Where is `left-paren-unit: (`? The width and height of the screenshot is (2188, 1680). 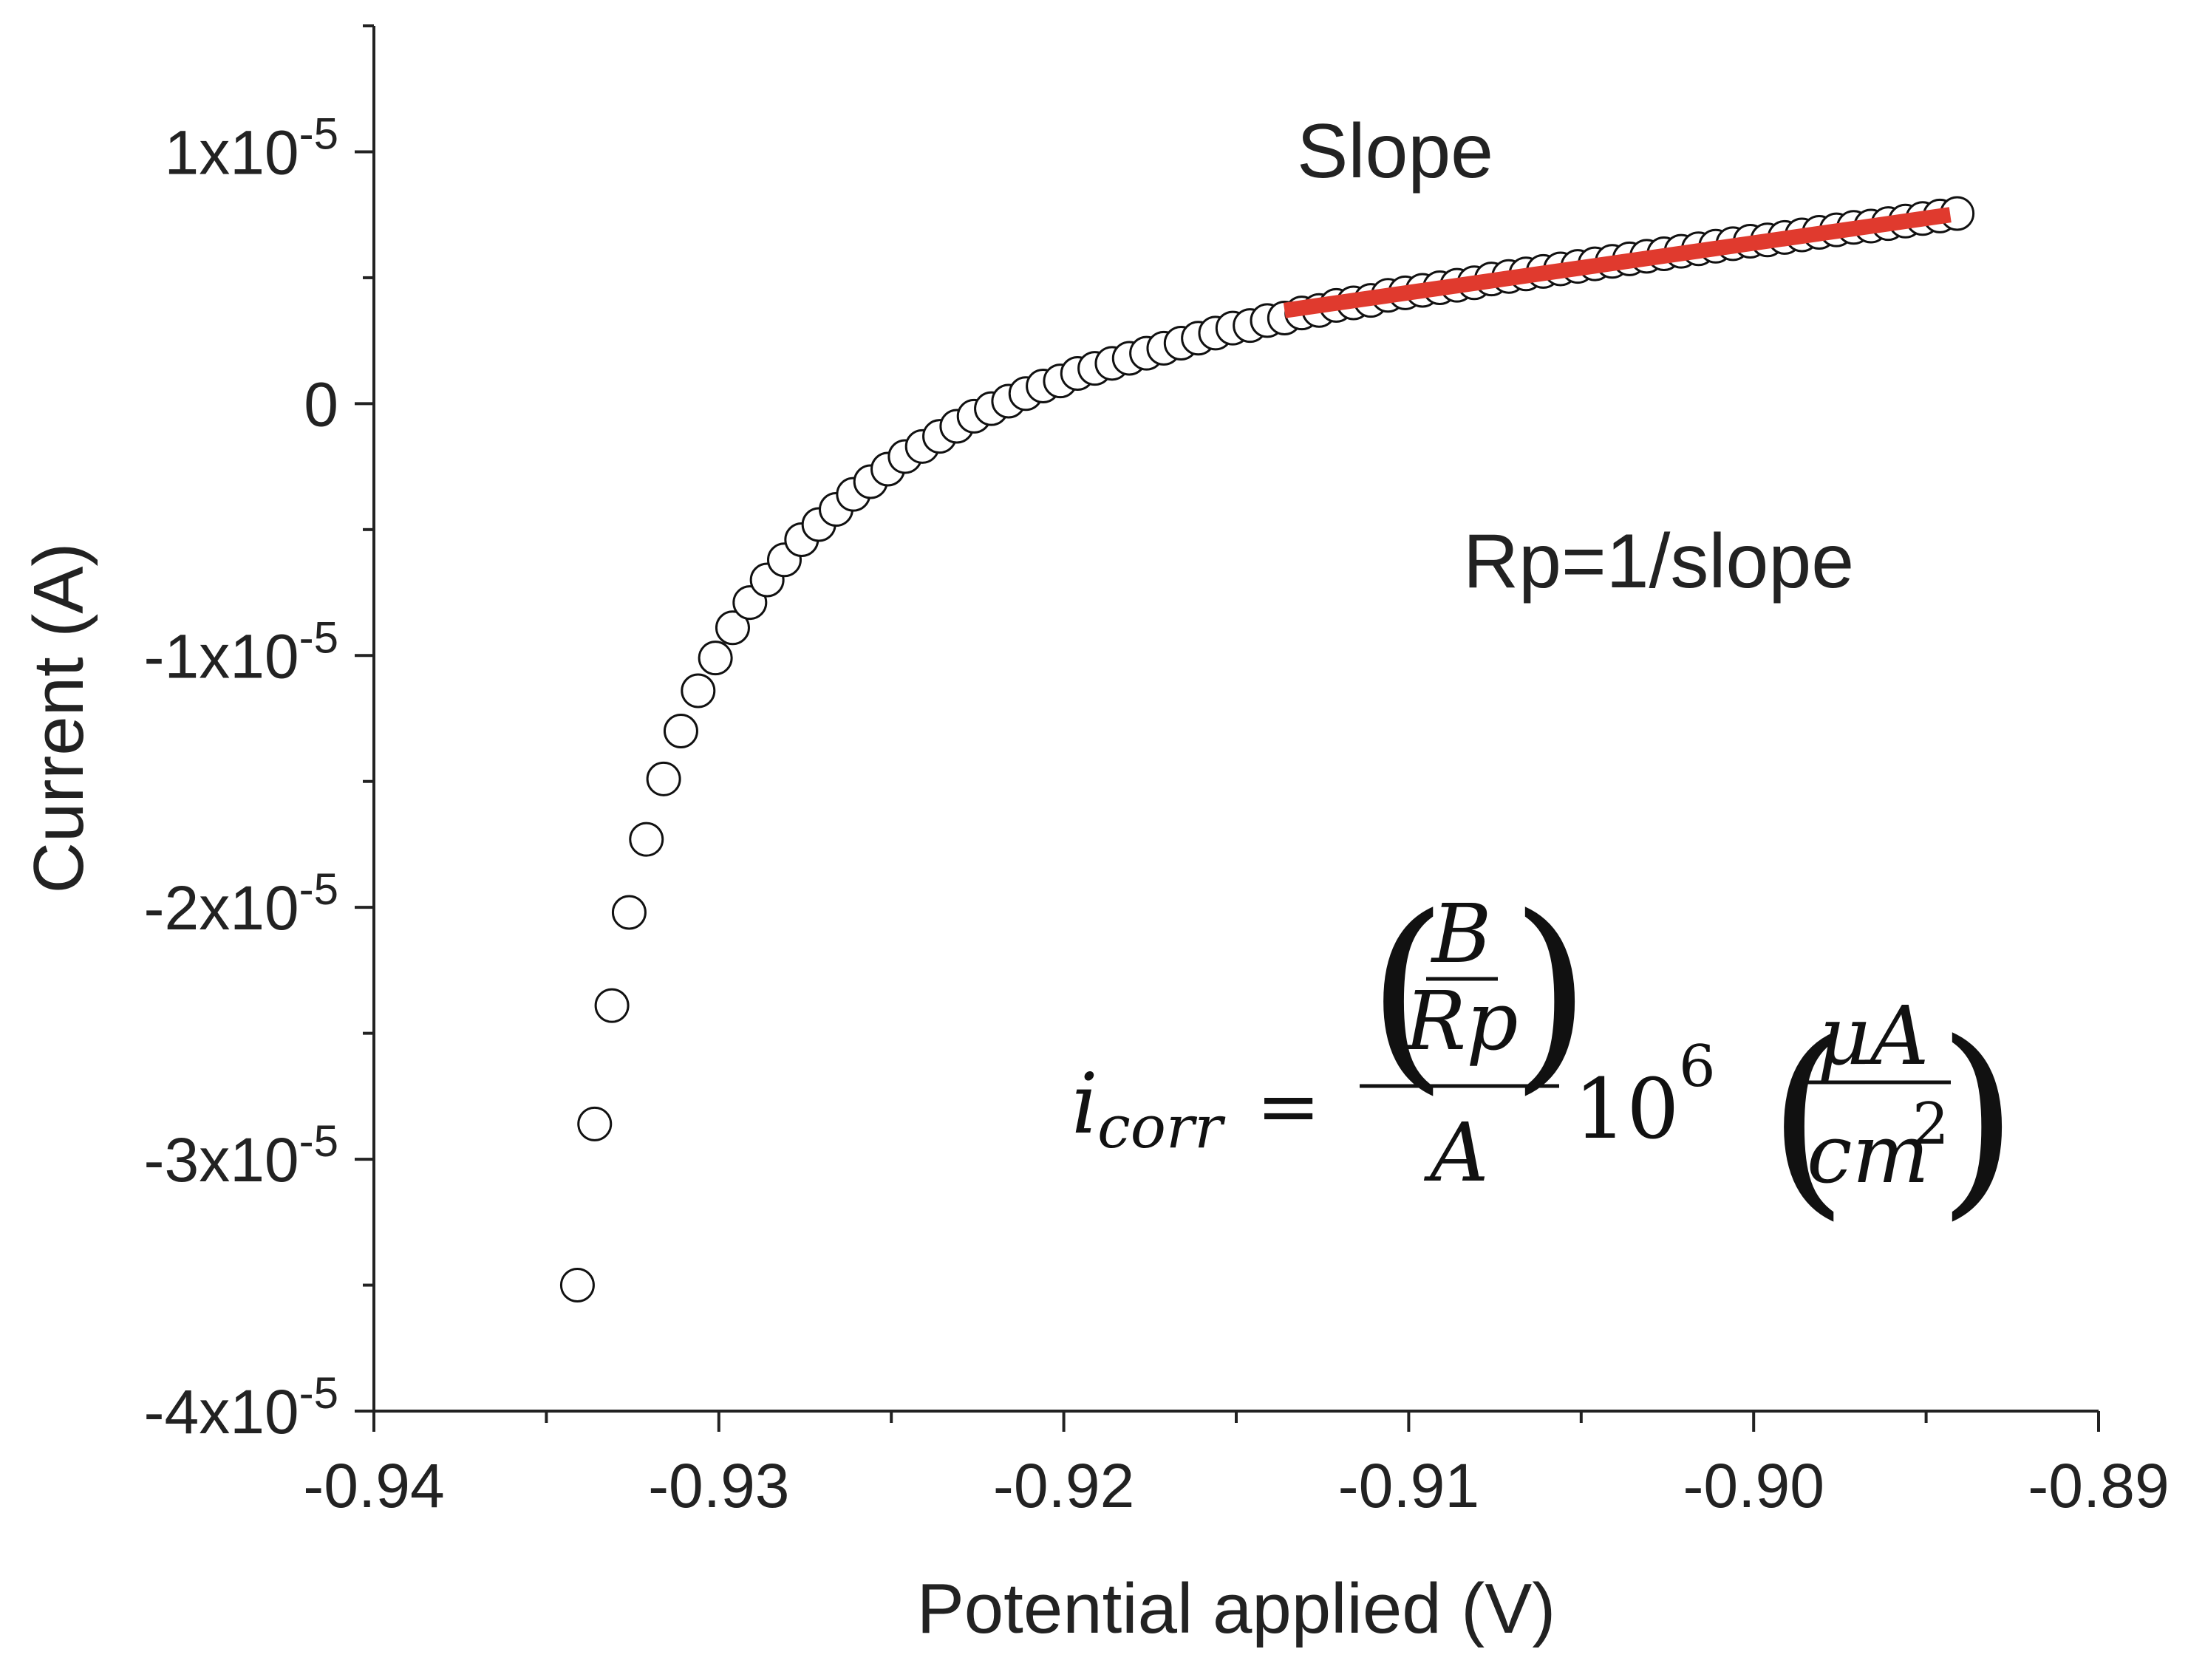
left-paren-unit: ( is located at coordinates (1808, 1118).